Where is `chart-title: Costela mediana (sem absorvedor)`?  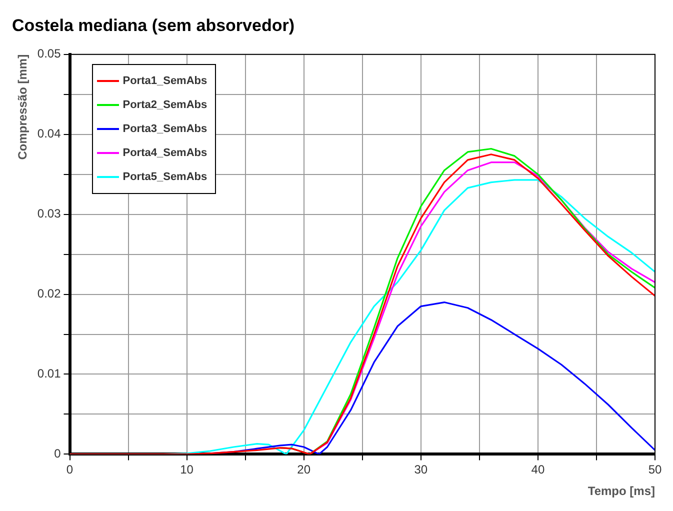 chart-title: Costela mediana (sem absorvedor) is located at coordinates (153, 25).